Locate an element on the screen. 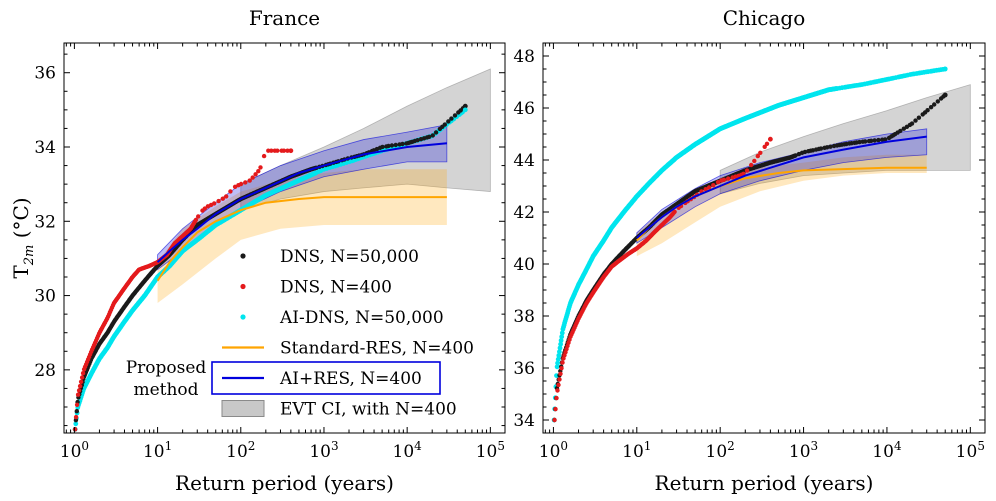 The height and width of the screenshot is (501, 996). y-tick-label: 36 is located at coordinates (524, 369).